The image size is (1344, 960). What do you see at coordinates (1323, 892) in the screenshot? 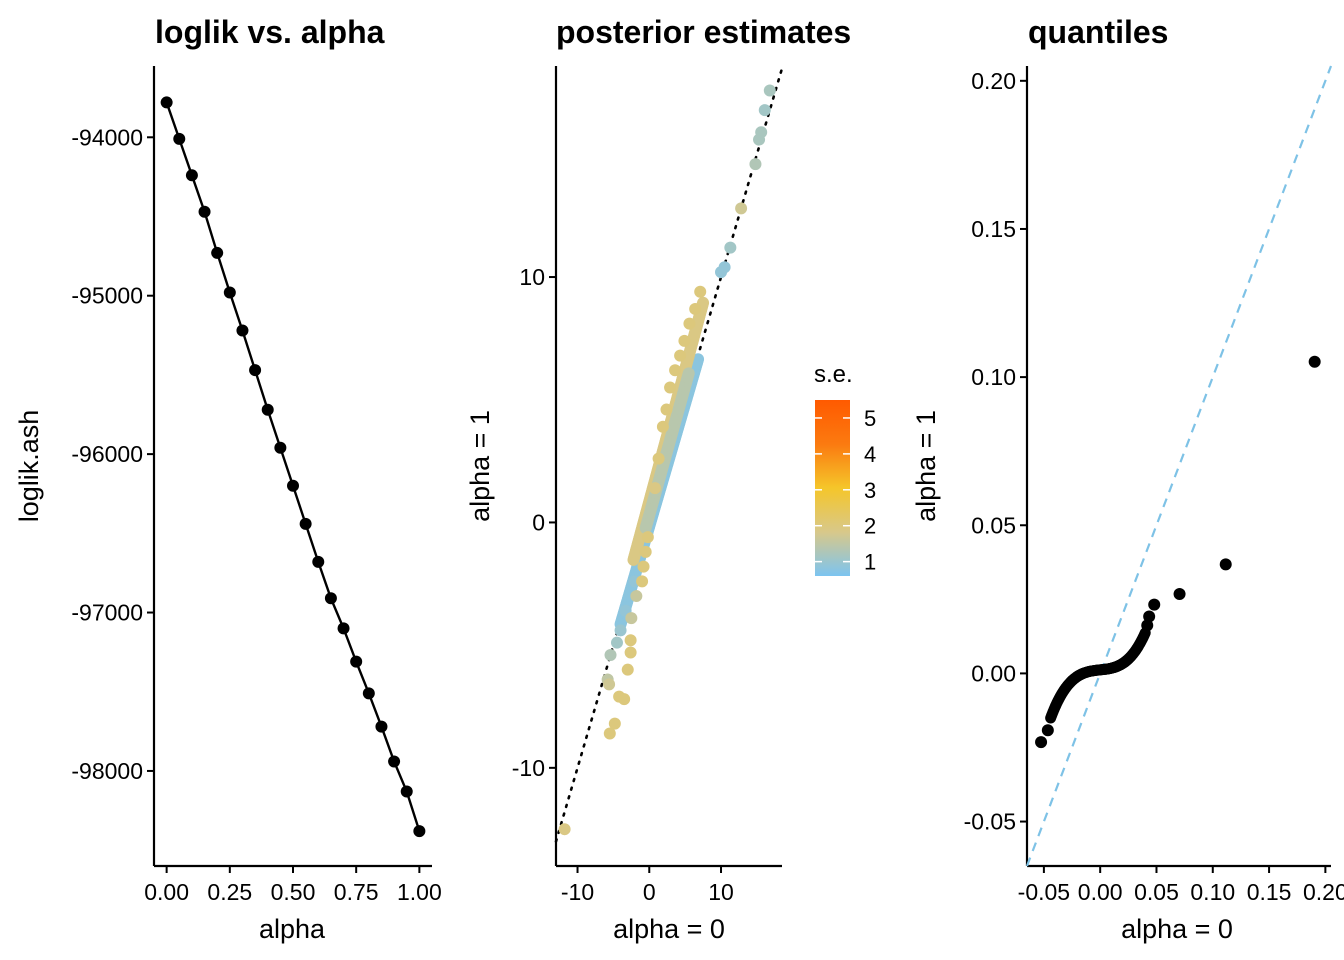
I see `quantiles-x-tick-label: 0.20` at bounding box center [1323, 892].